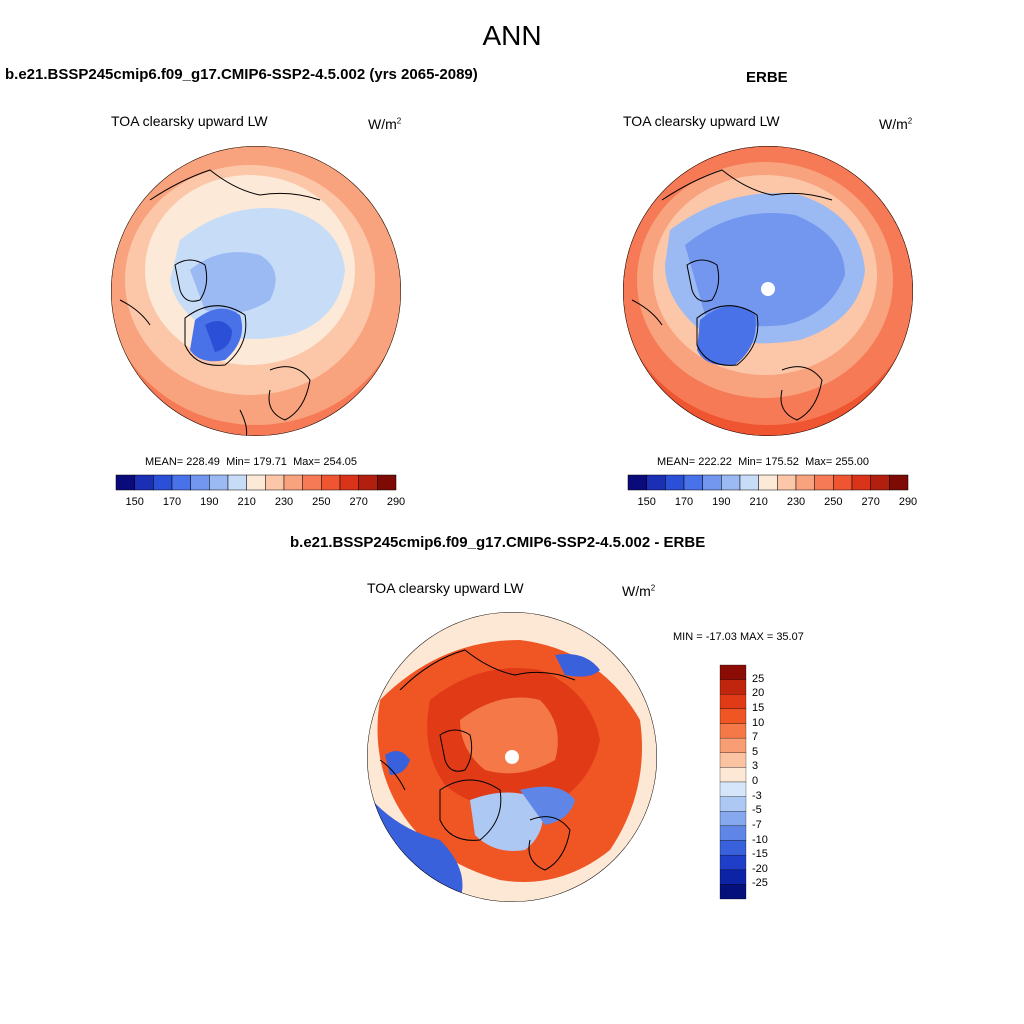 The width and height of the screenshot is (1024, 1024). I want to click on colorbar-tick-label: -15, so click(760, 854).